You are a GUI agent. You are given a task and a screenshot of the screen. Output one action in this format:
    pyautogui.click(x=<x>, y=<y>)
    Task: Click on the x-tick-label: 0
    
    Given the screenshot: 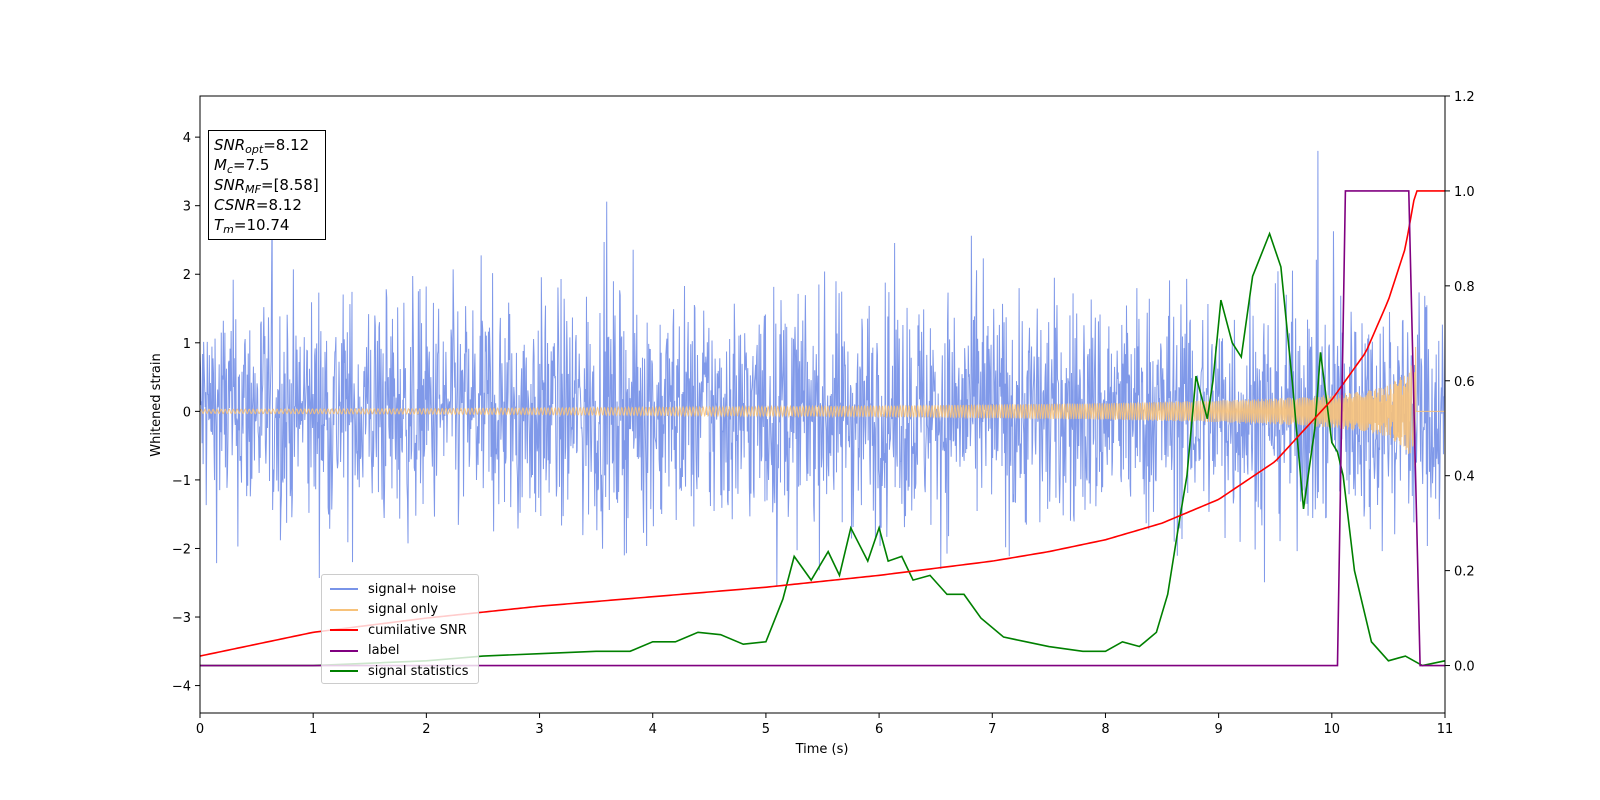 What is the action you would take?
    pyautogui.click(x=200, y=729)
    